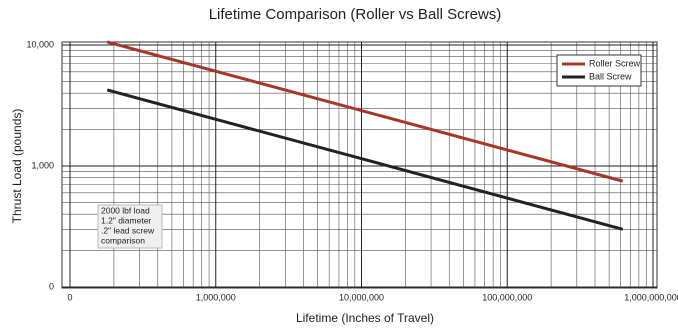 This screenshot has width=678, height=329. I want to click on legend-label: Ball Screw, so click(610, 76).